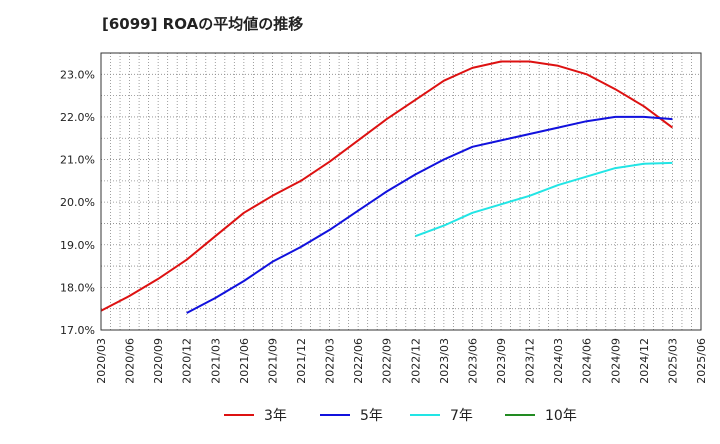  I want to click on x-tick-label: 2020/06, so click(130, 361).